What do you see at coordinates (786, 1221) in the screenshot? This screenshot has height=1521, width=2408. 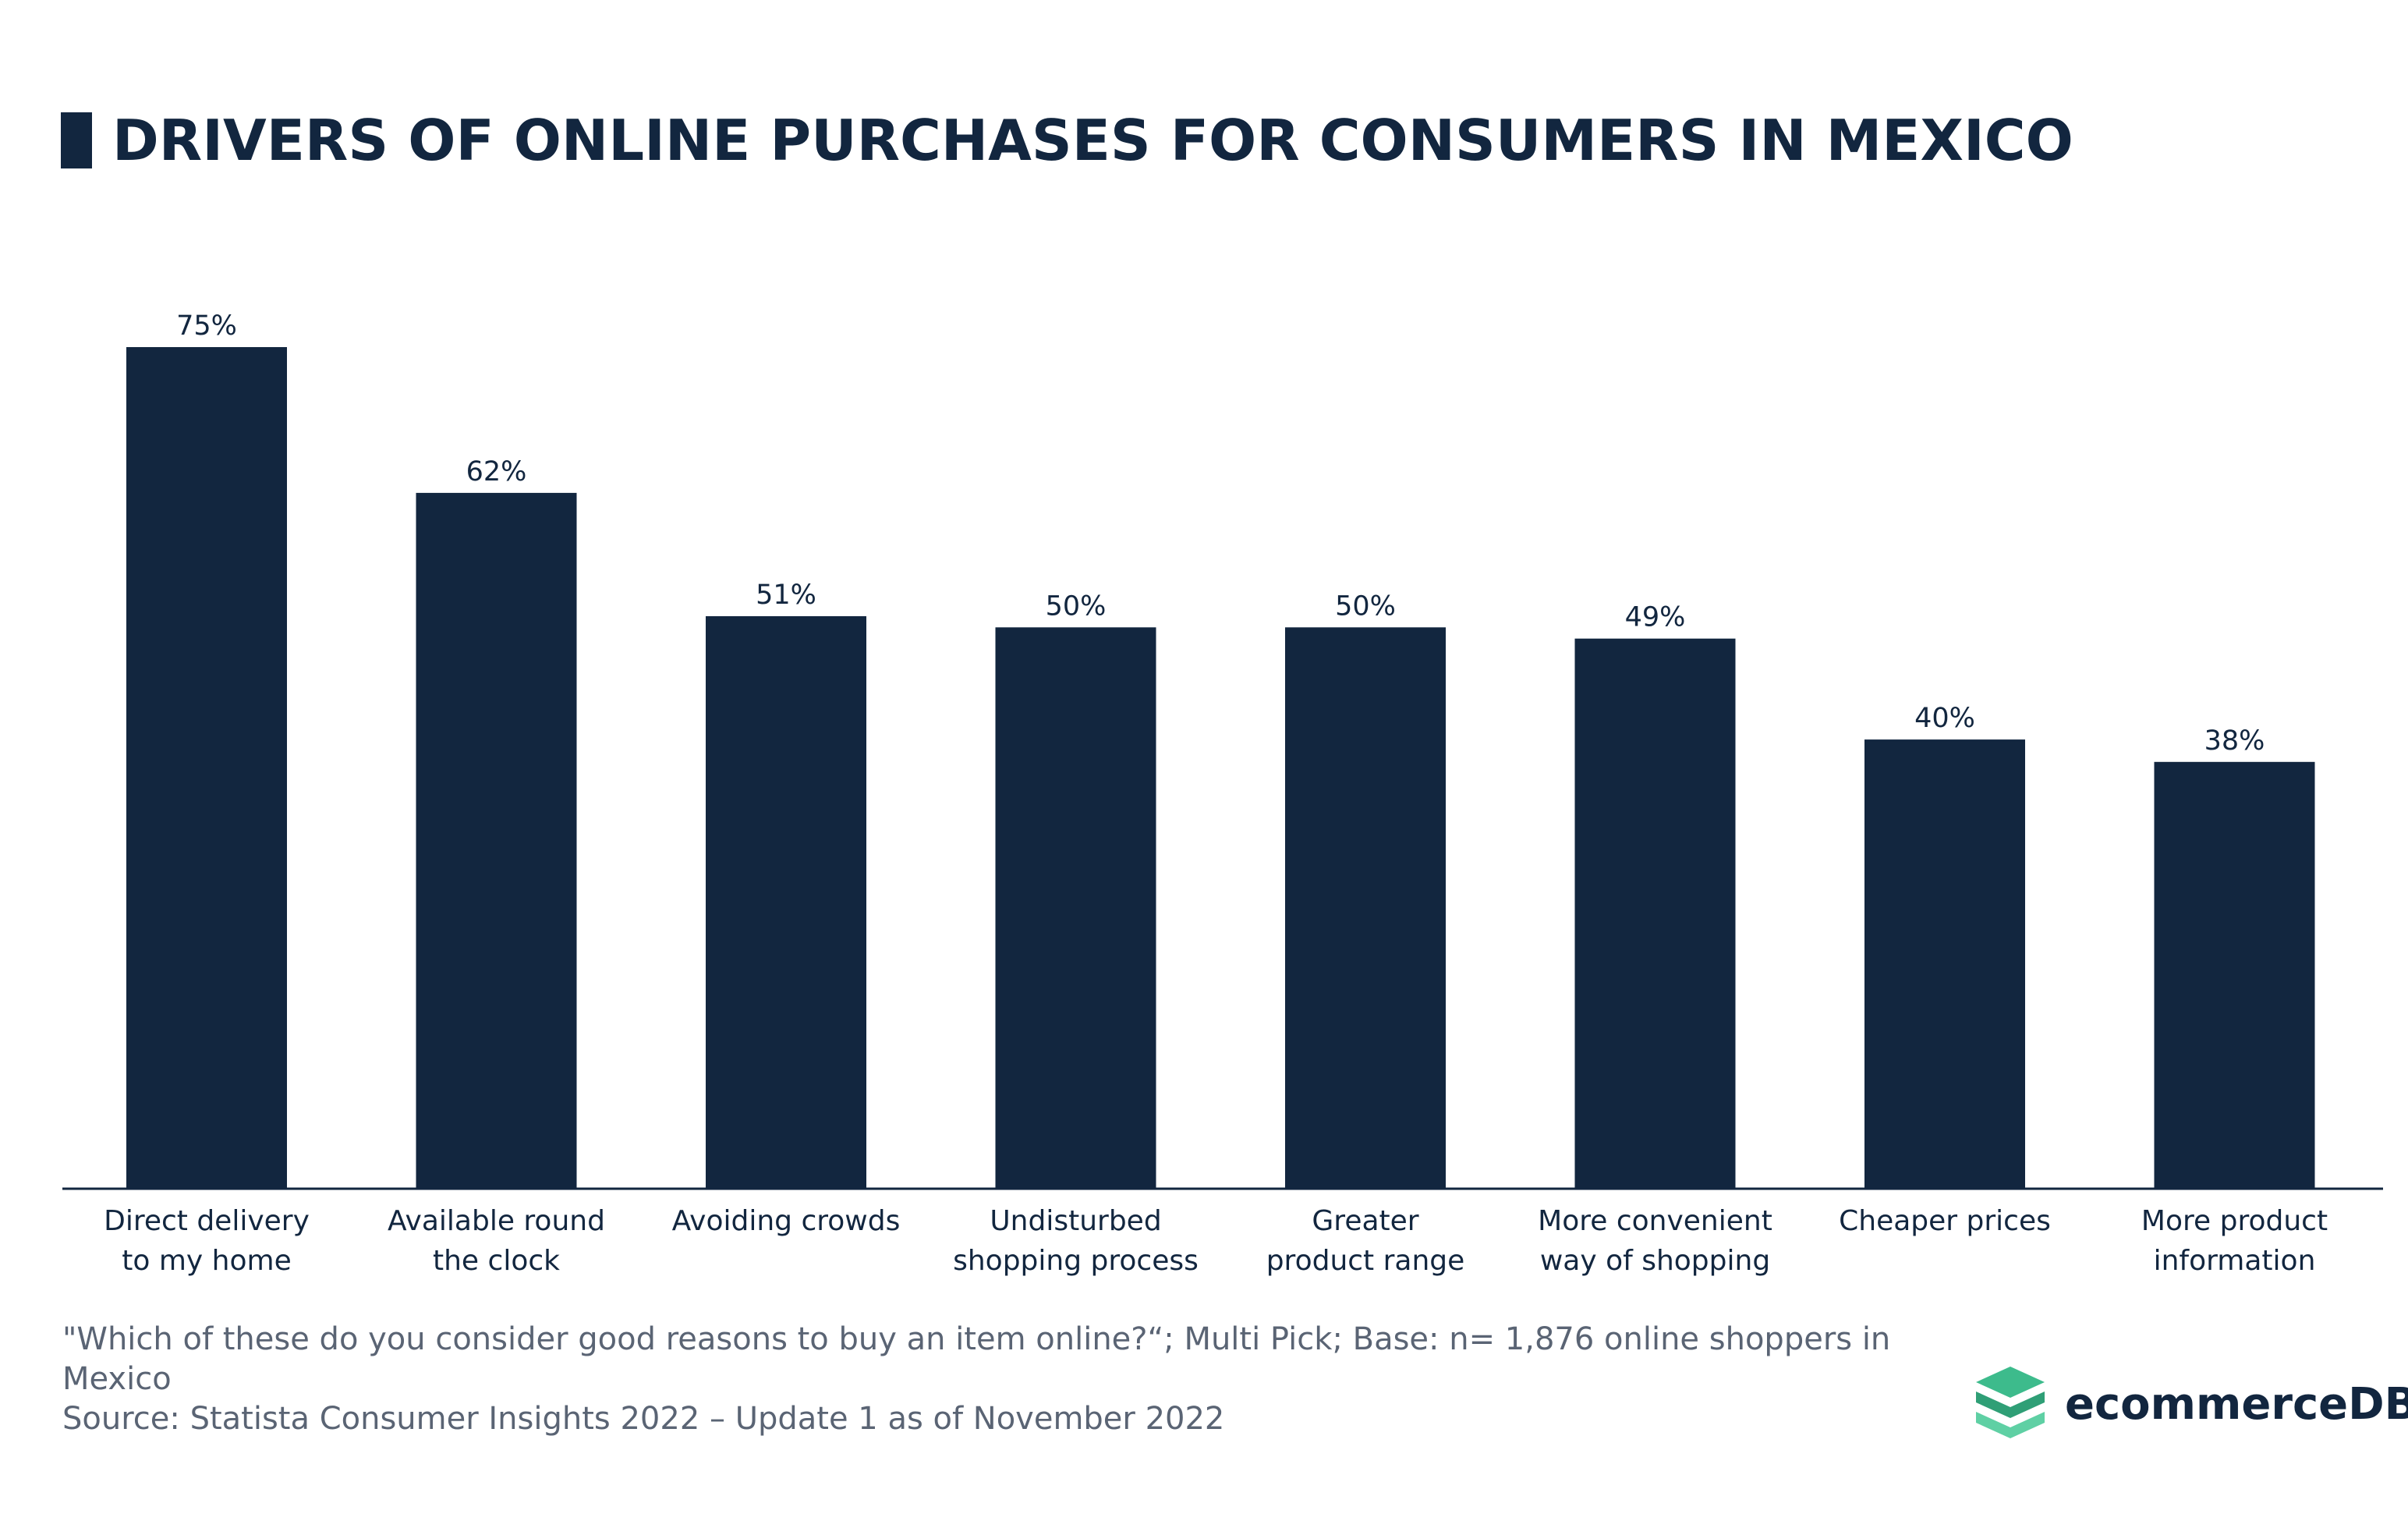 I see `category-label-2-line-0: Avoiding crowds` at bounding box center [786, 1221].